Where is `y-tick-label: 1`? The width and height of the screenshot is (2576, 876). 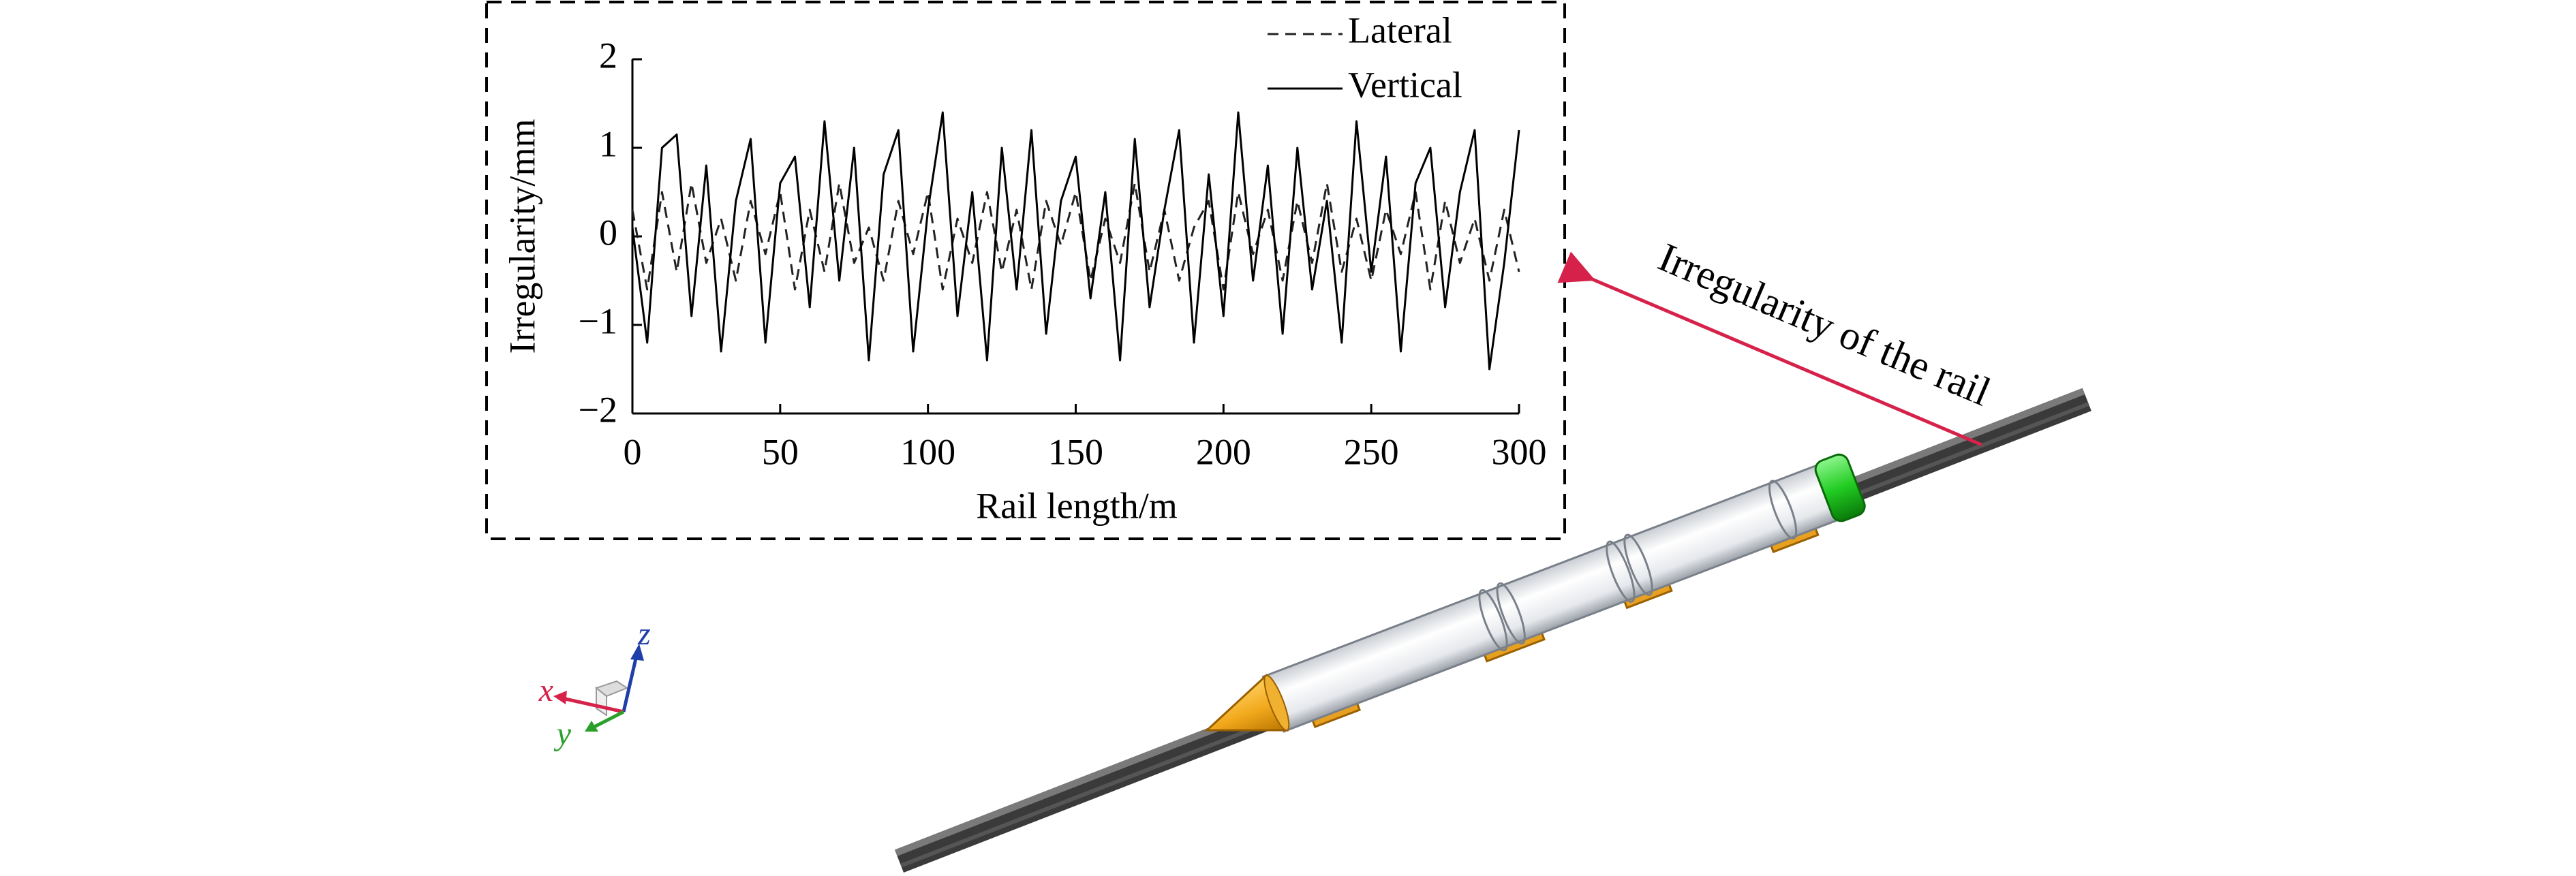 y-tick-label: 1 is located at coordinates (608, 143).